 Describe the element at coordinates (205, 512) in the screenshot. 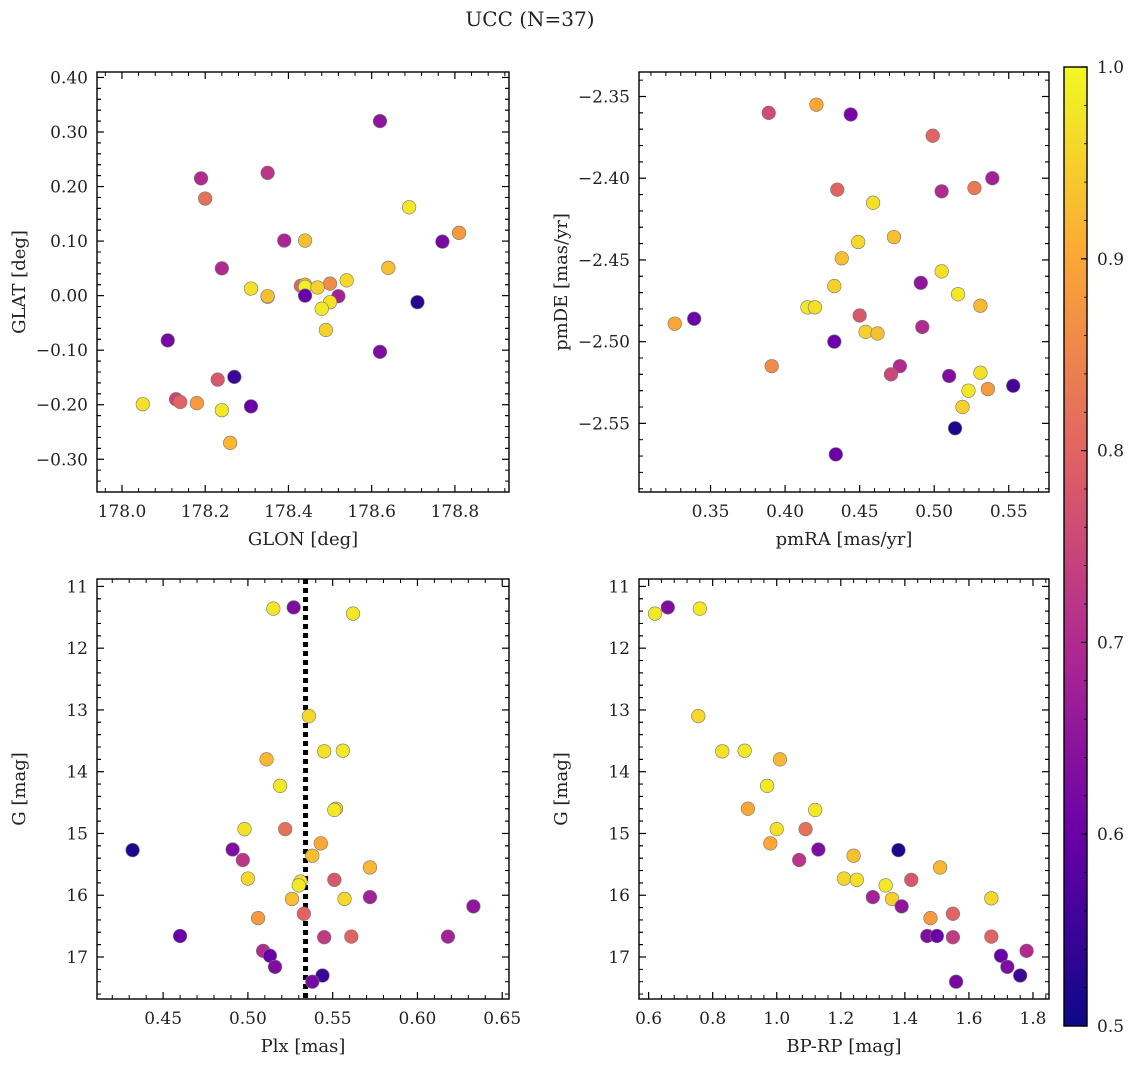

I see `x-tick-label: 178.2` at that location.